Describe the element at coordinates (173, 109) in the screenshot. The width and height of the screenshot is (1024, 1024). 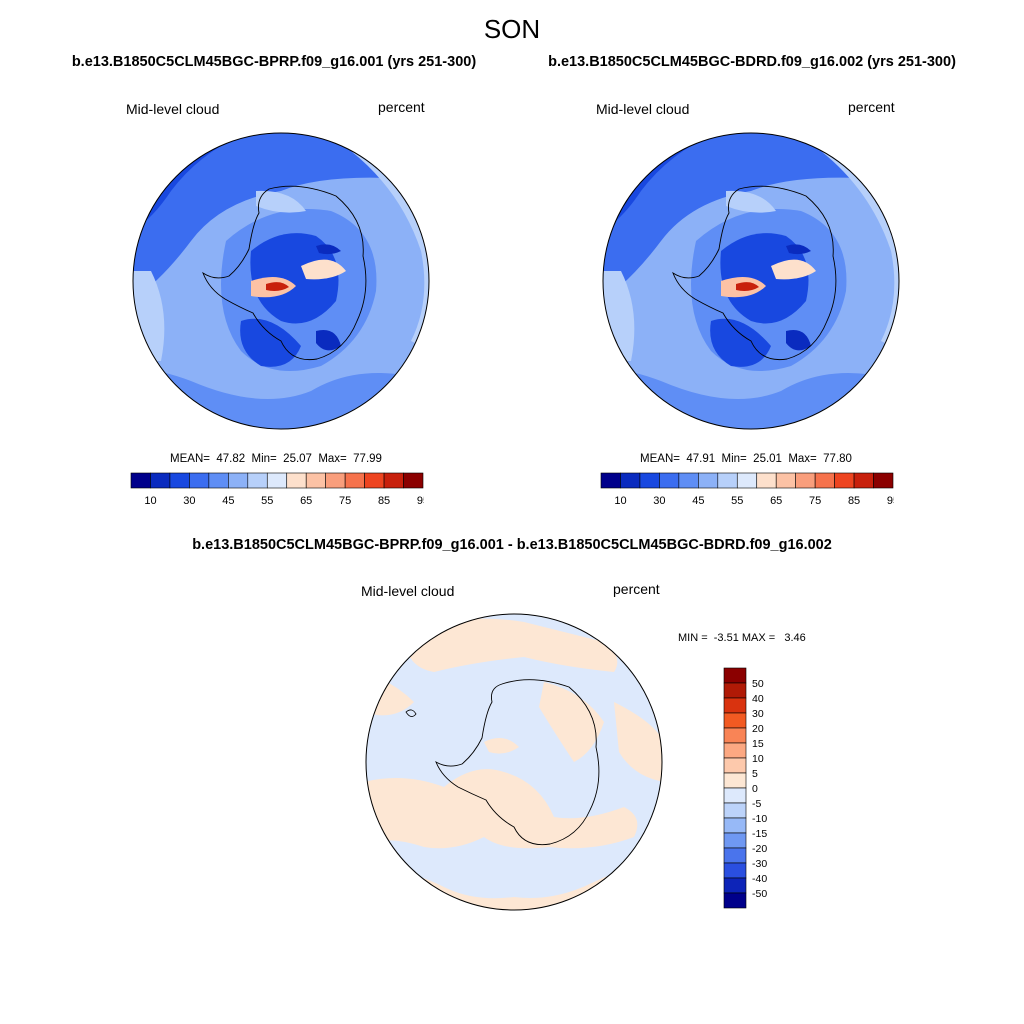
I see `panel1-variable-label: Mid-level cloud` at that location.